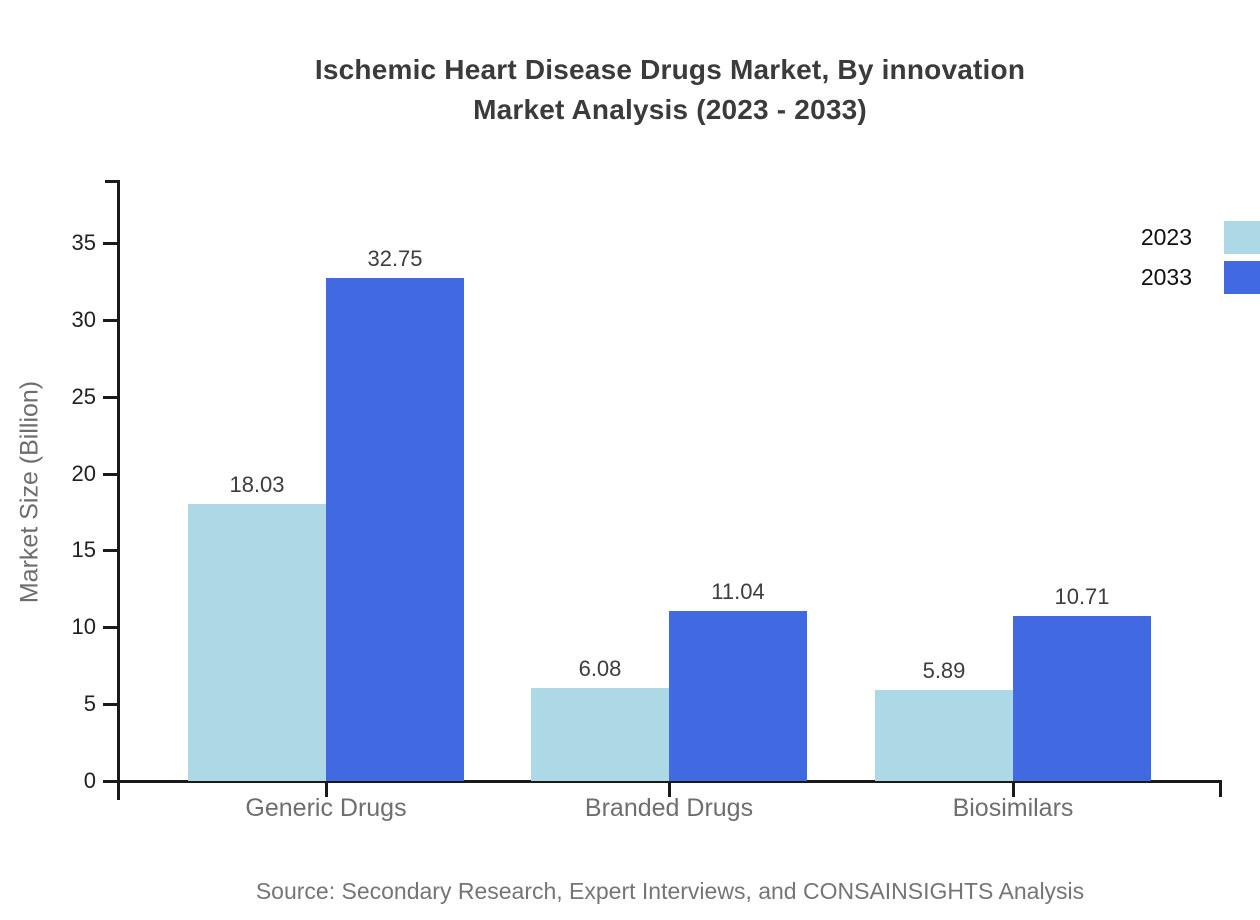  I want to click on legend-swatch-2023, so click(1242, 237).